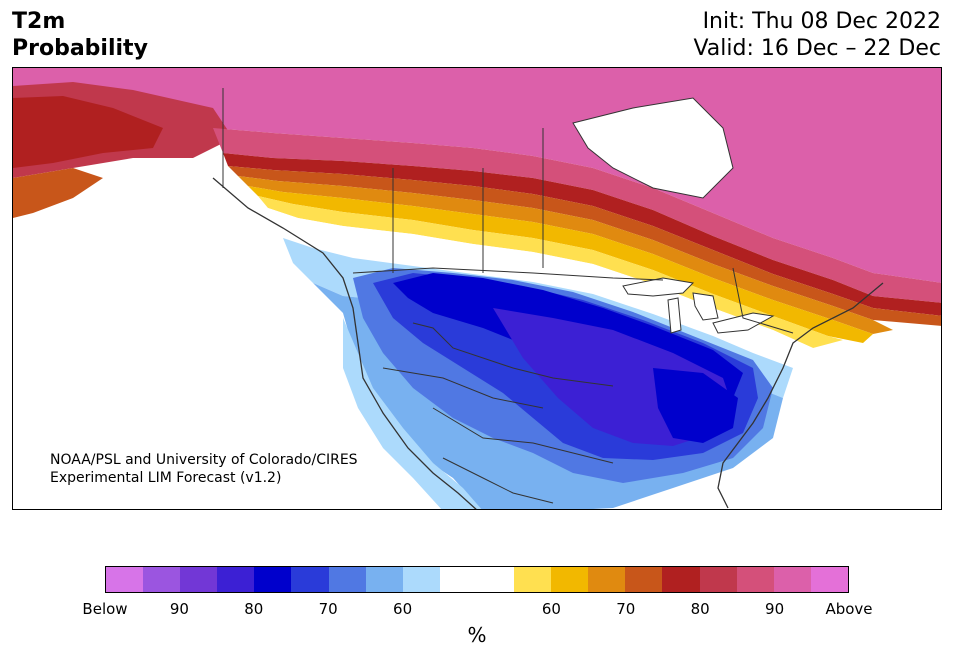  What do you see at coordinates (800, 395) in the screenshot?
I see `atlantic-coastline` at bounding box center [800, 395].